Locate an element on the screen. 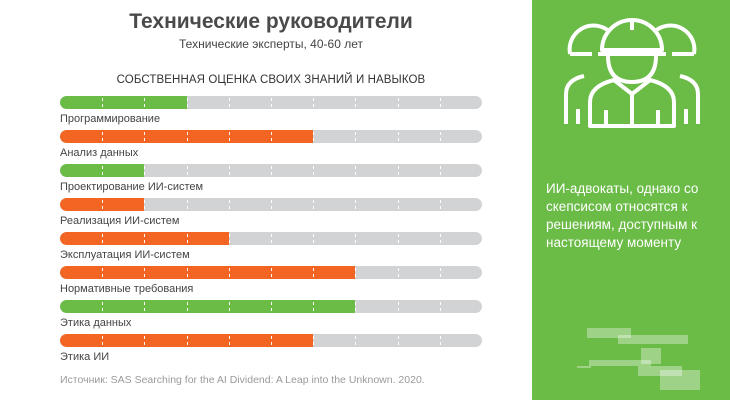 The image size is (730, 400). bar-row: Проектирование ИИ-систем is located at coordinates (271, 181).